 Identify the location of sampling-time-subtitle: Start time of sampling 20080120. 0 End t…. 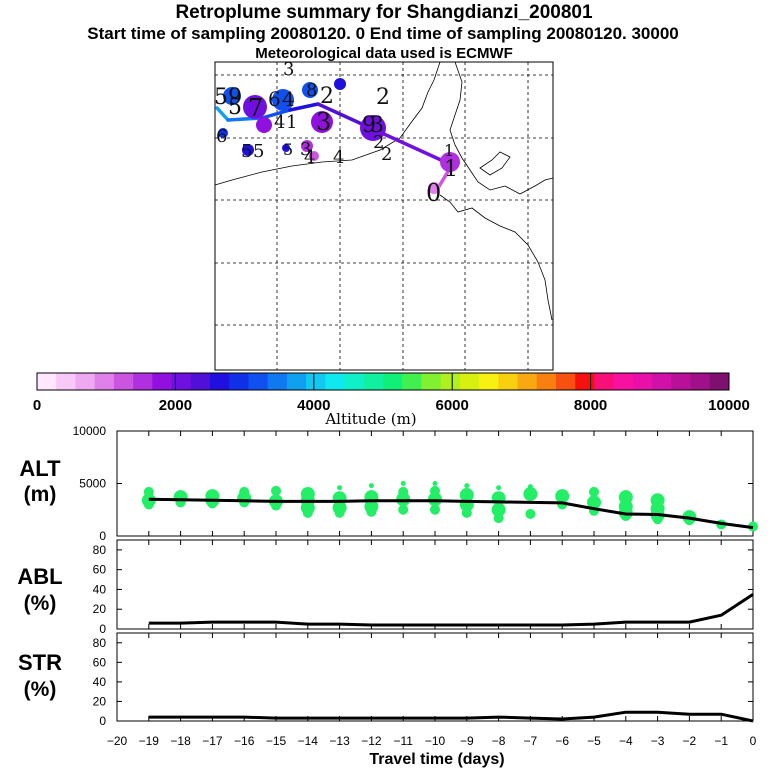
(383, 33).